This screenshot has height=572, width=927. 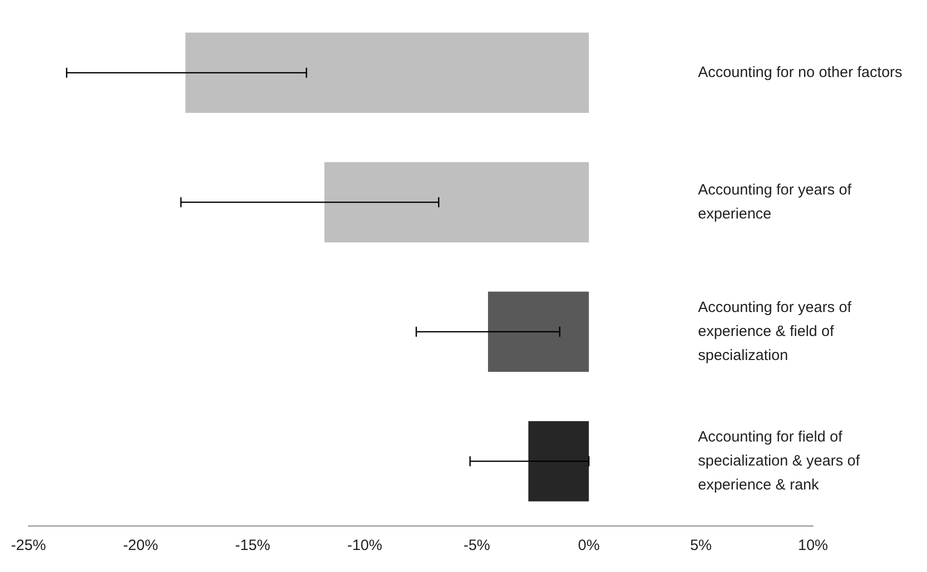 I want to click on x-tick-label: -5%, so click(x=476, y=545).